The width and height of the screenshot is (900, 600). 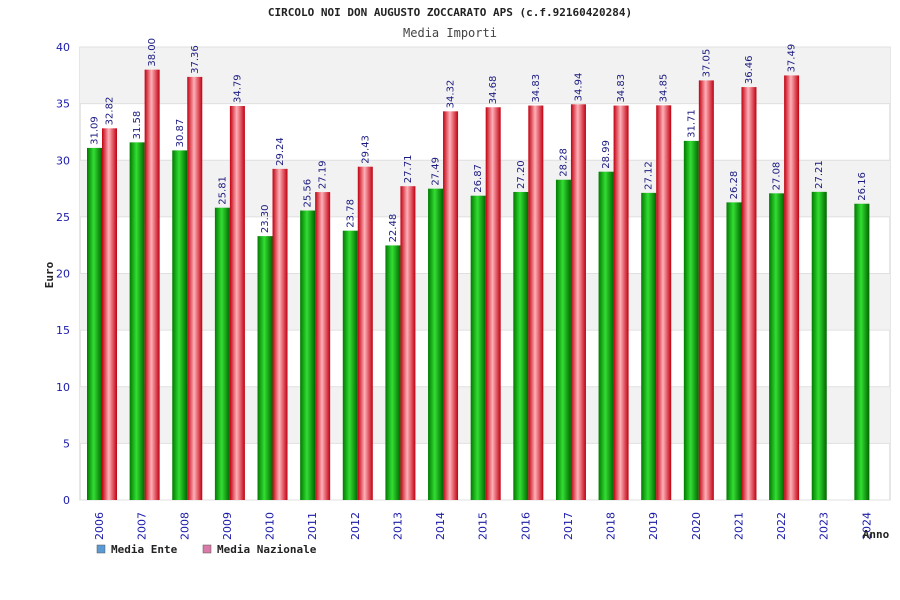 I want to click on data-label-media-nazionale: 37.49, so click(x=792, y=58).